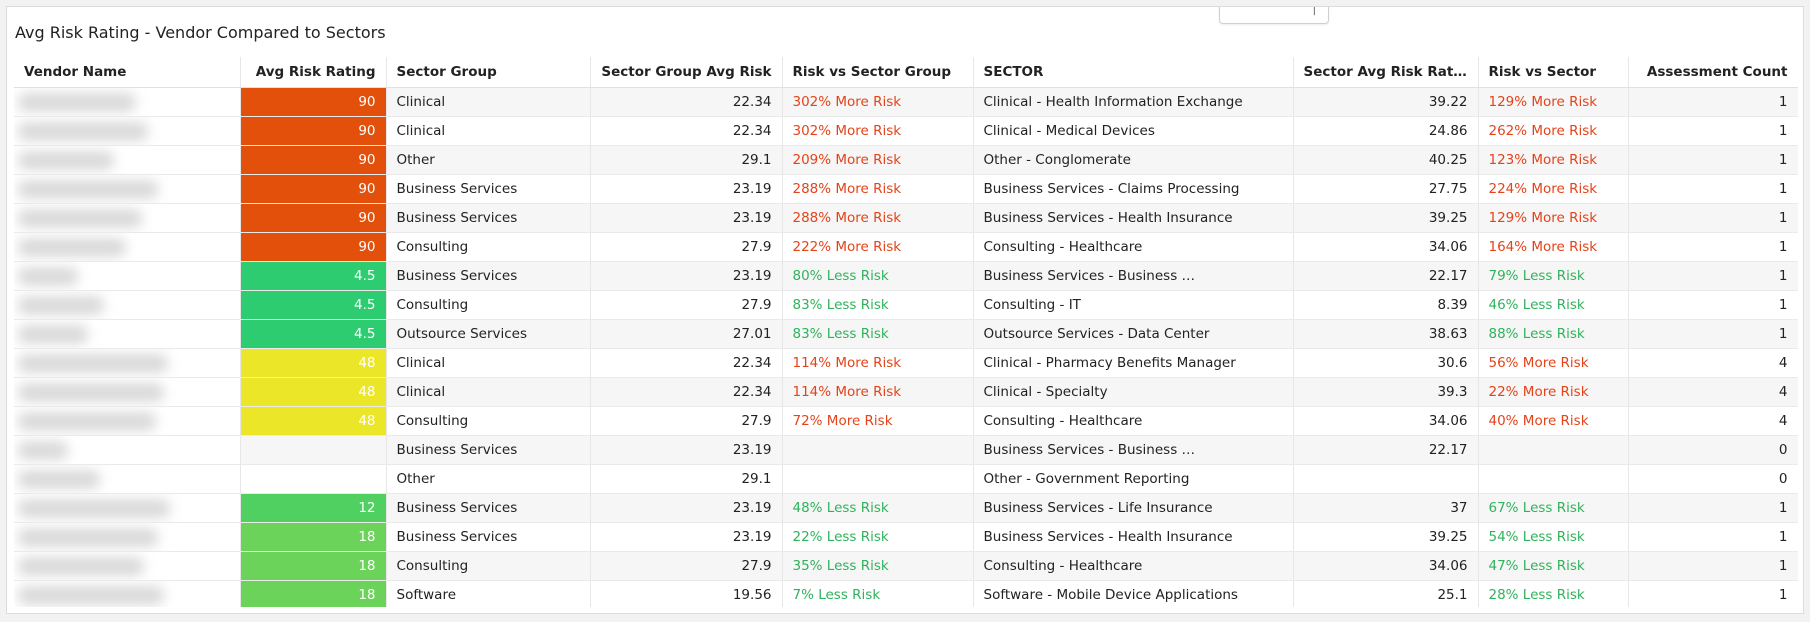 This screenshot has width=1810, height=622. I want to click on sector-avg-rating-cell: 8.39, so click(1386, 305).